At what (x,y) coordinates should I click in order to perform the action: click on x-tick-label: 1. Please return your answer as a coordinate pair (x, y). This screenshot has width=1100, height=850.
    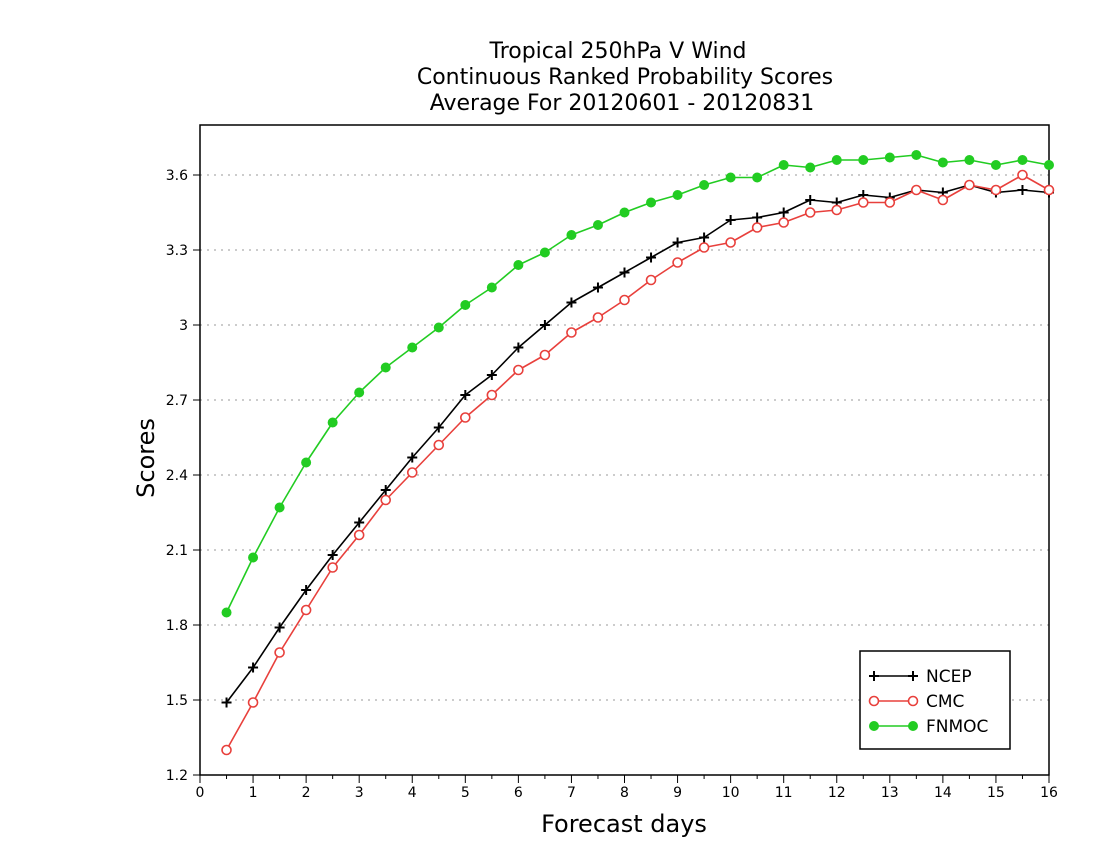
    Looking at the image, I should click on (253, 793).